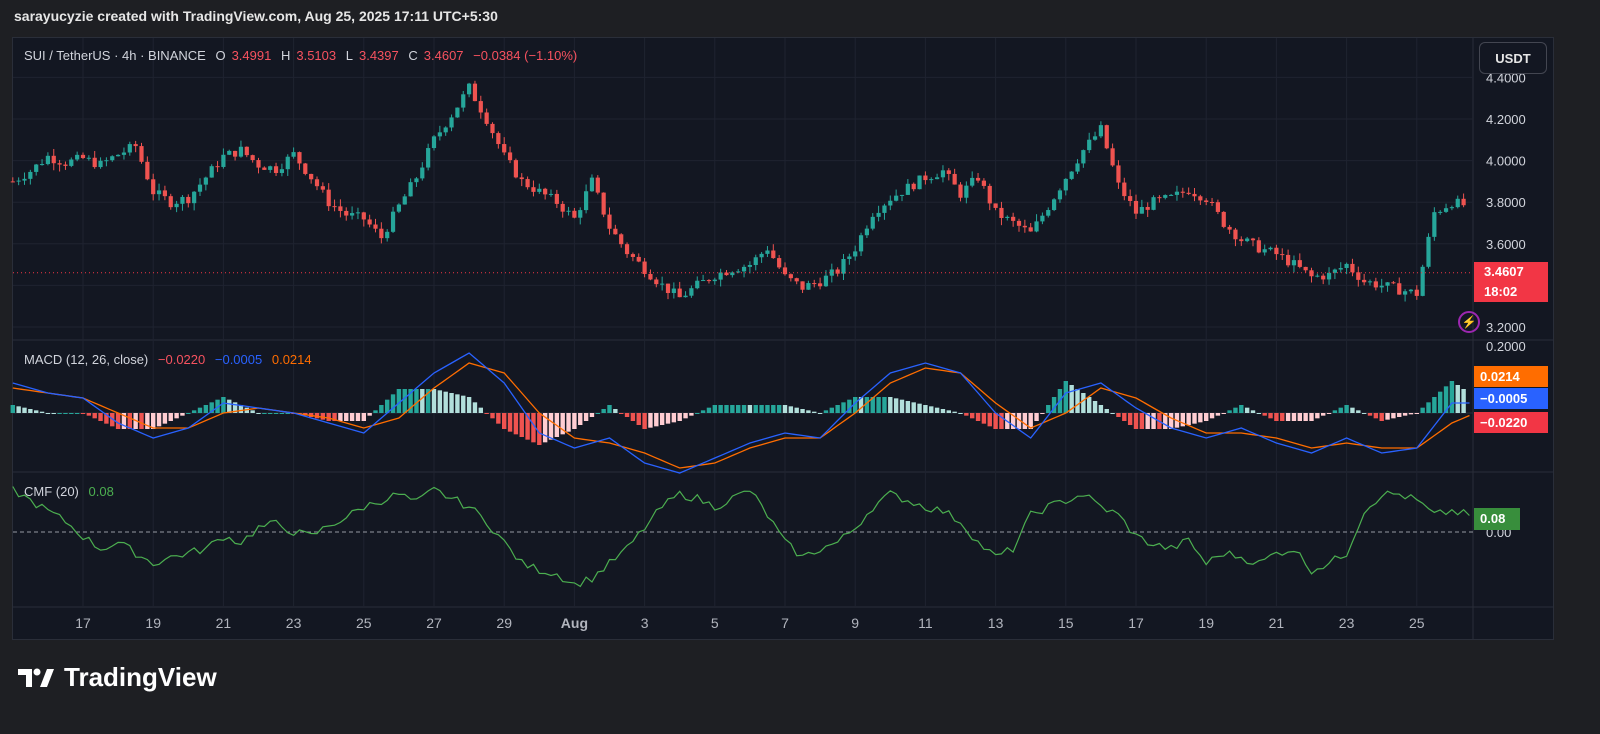 Image resolution: width=1600 pixels, height=734 pixels. I want to click on macd-axis-tick-label: 0.2000, so click(1506, 346).